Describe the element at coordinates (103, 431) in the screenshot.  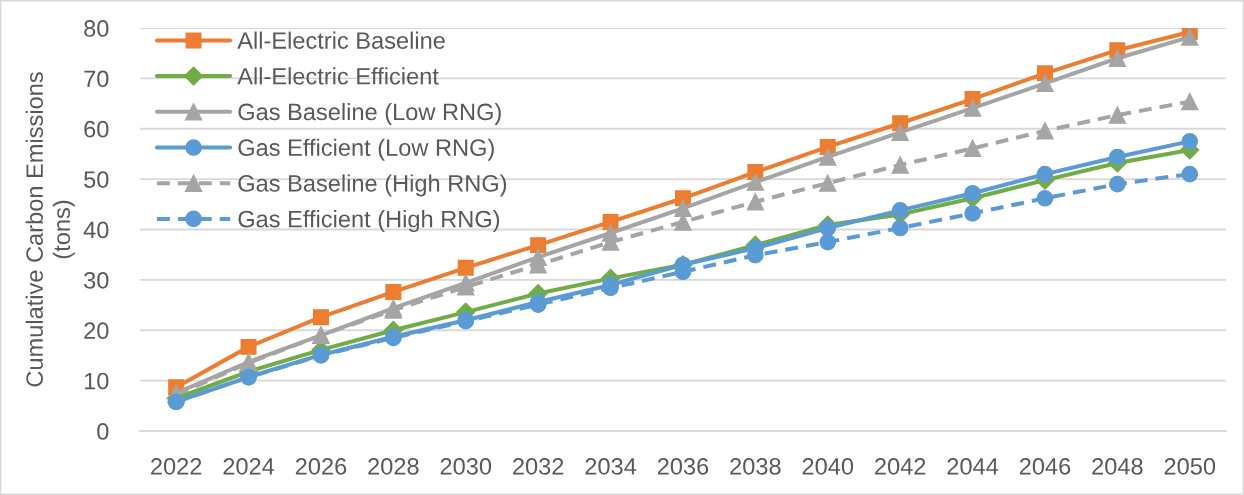
I see `y-tick-label: 0` at that location.